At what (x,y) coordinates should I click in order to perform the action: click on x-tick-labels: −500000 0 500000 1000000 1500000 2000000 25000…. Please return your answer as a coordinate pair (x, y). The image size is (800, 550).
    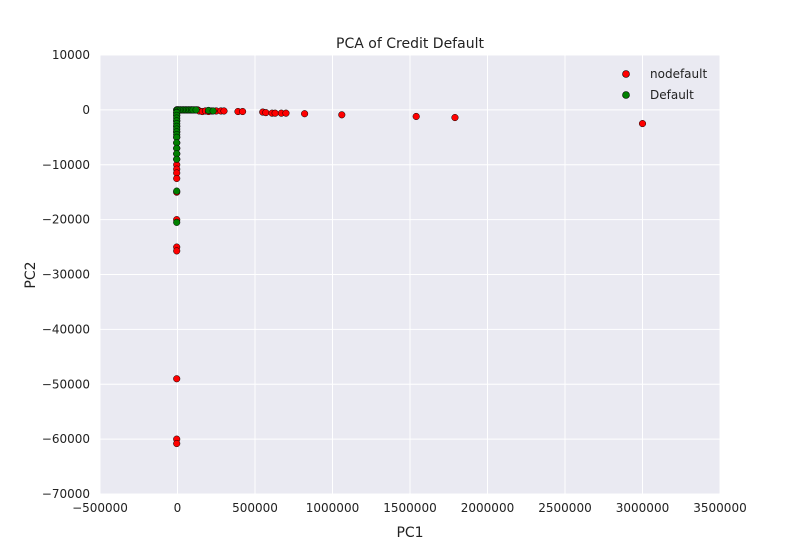
    Looking at the image, I should click on (409, 508).